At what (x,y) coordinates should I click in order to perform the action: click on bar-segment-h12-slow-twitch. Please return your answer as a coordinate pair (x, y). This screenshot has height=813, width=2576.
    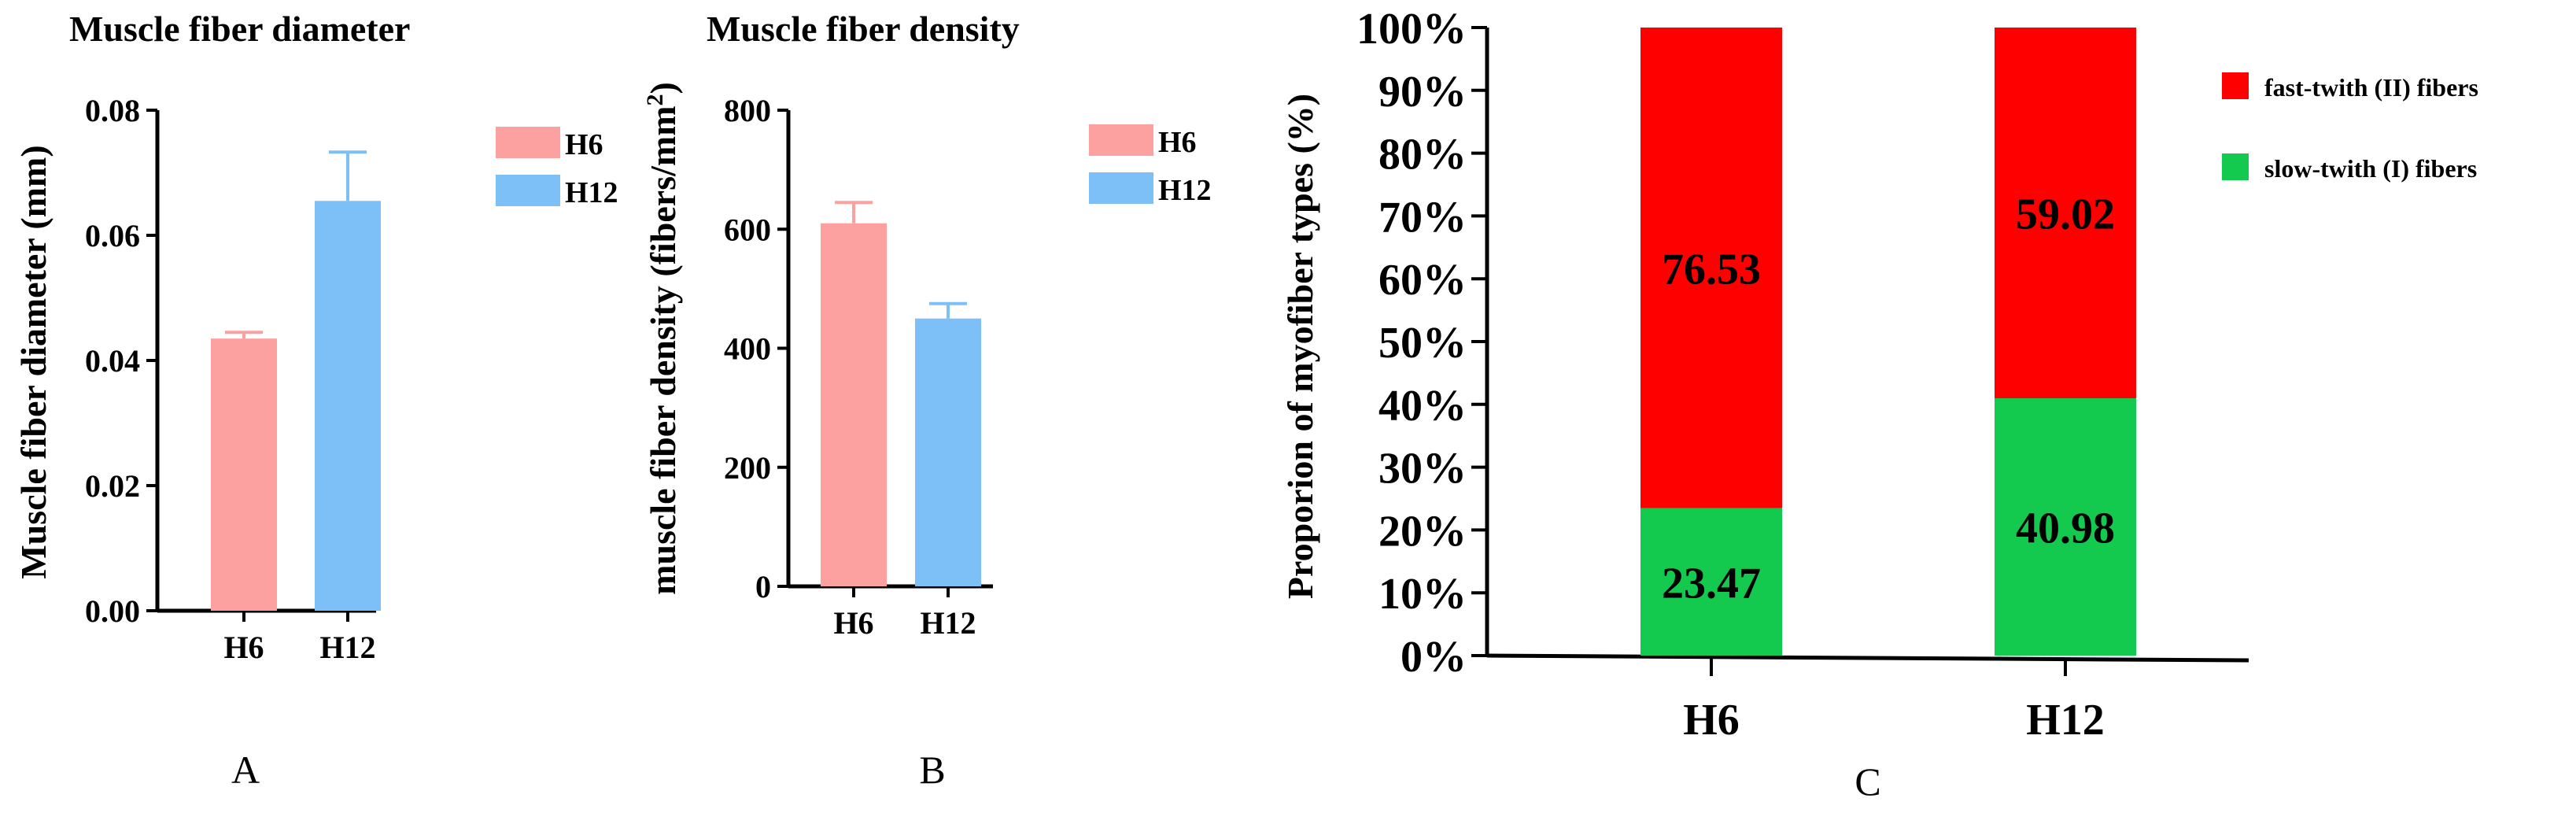
    Looking at the image, I should click on (2065, 526).